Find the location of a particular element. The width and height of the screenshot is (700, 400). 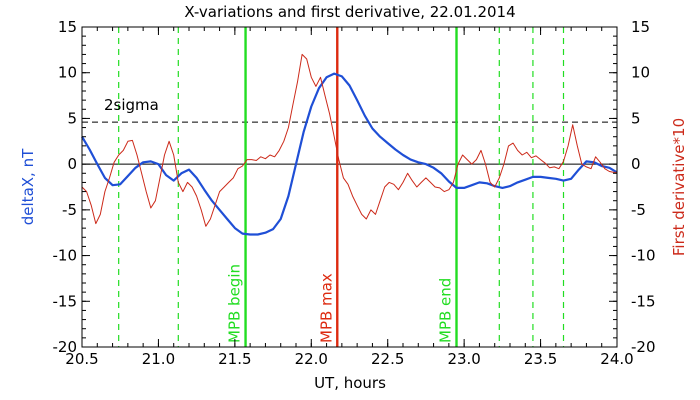

marker-label: MPB end is located at coordinates (446, 310).